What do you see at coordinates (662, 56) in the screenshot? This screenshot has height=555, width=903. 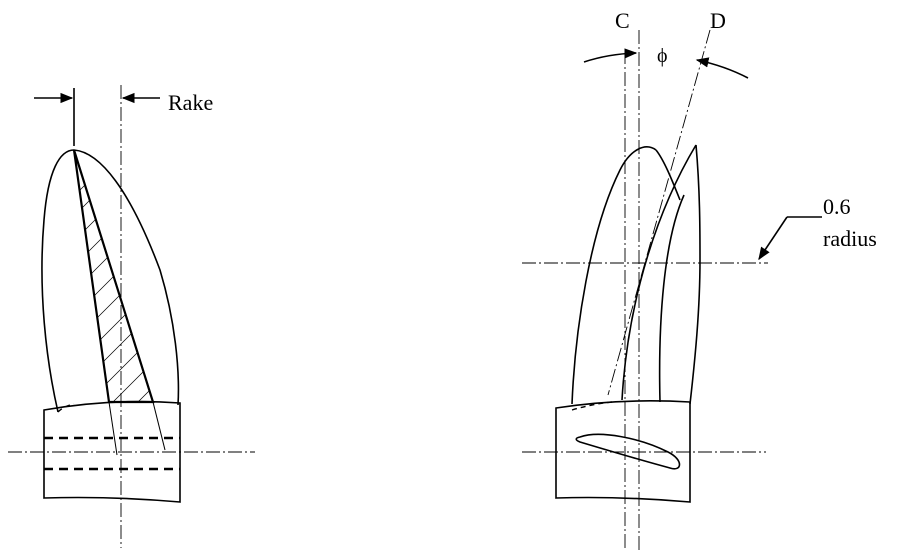 I see `phi-label: ϕ` at bounding box center [662, 56].